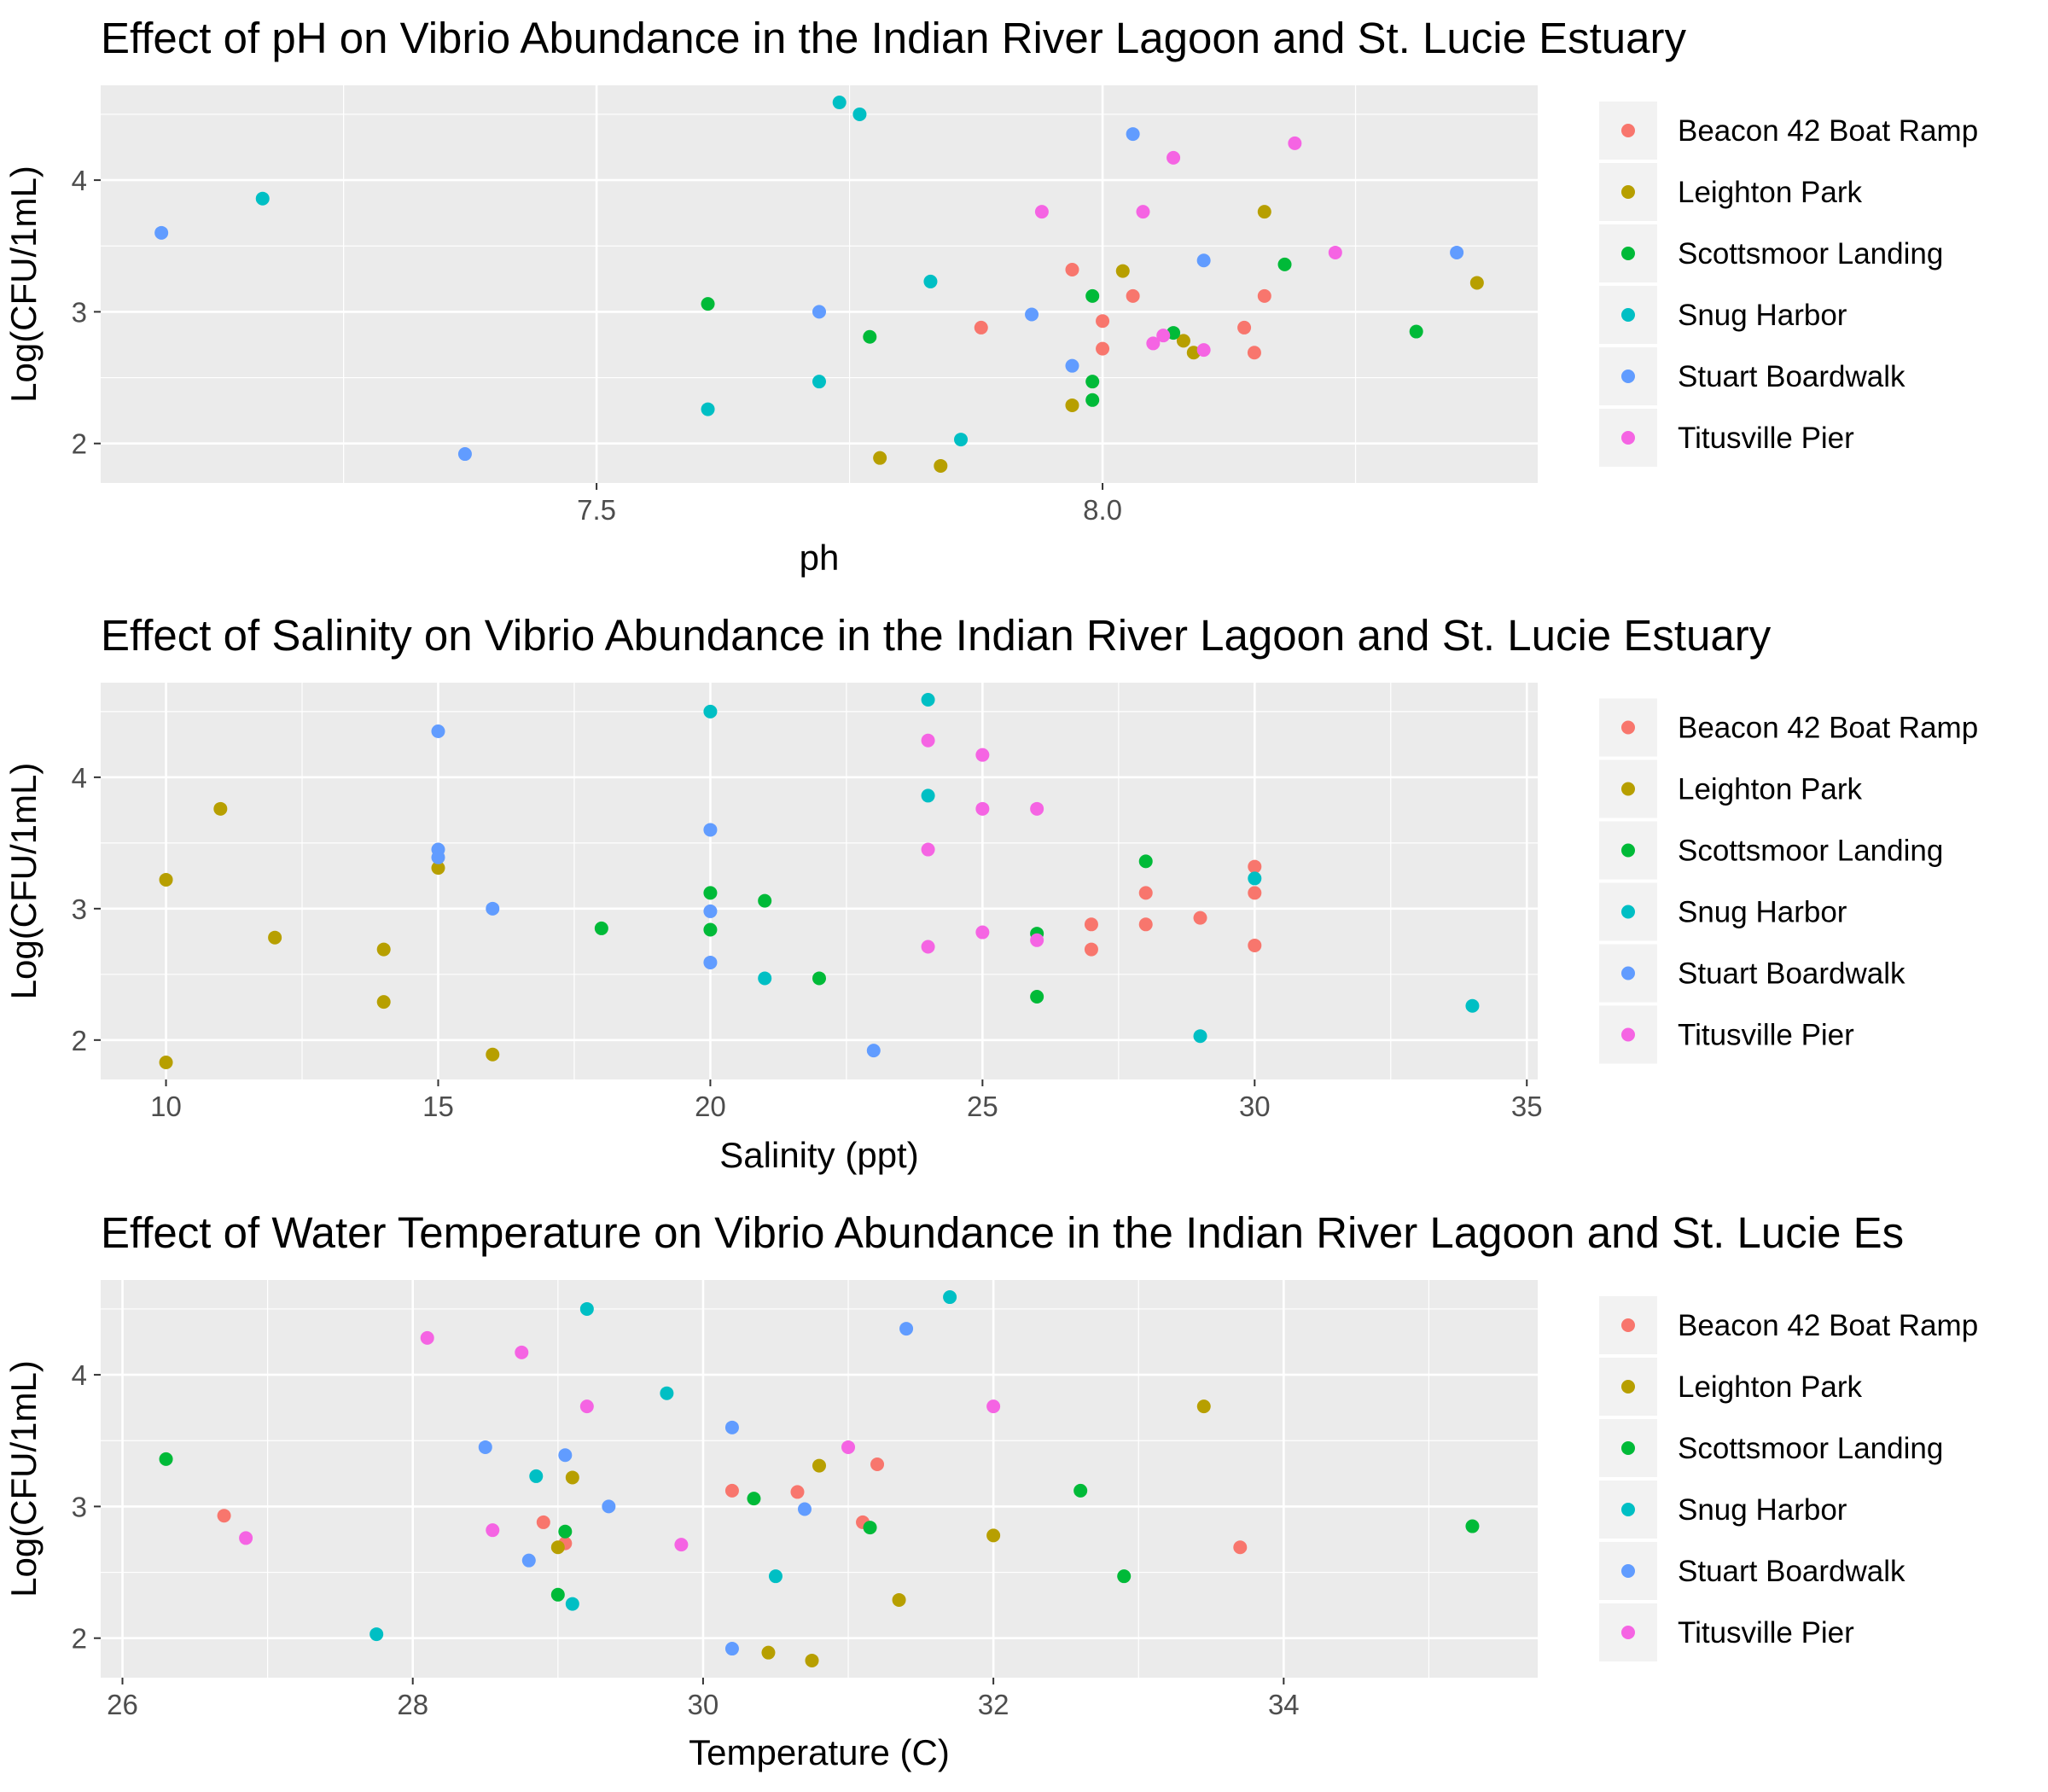  I want to click on x-tick-label: 30, so click(1255, 1106).